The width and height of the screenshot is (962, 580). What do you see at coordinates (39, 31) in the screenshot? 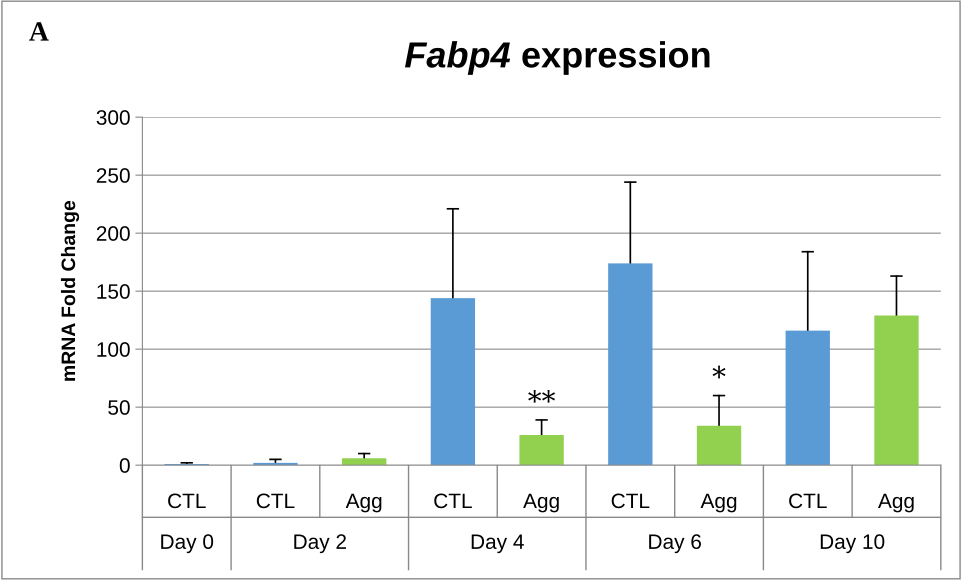
I see `text: A` at bounding box center [39, 31].